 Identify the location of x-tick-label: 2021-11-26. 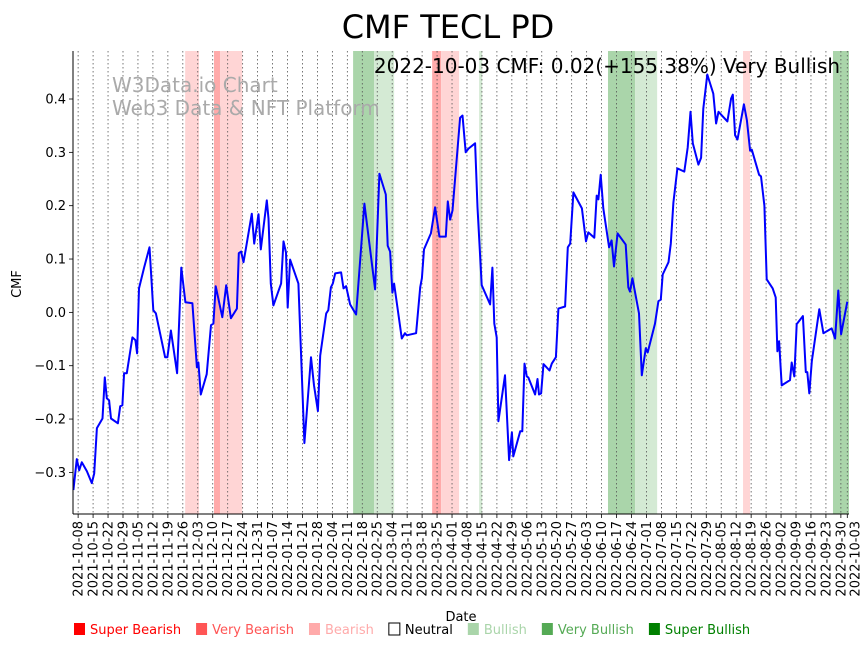
(183, 559).